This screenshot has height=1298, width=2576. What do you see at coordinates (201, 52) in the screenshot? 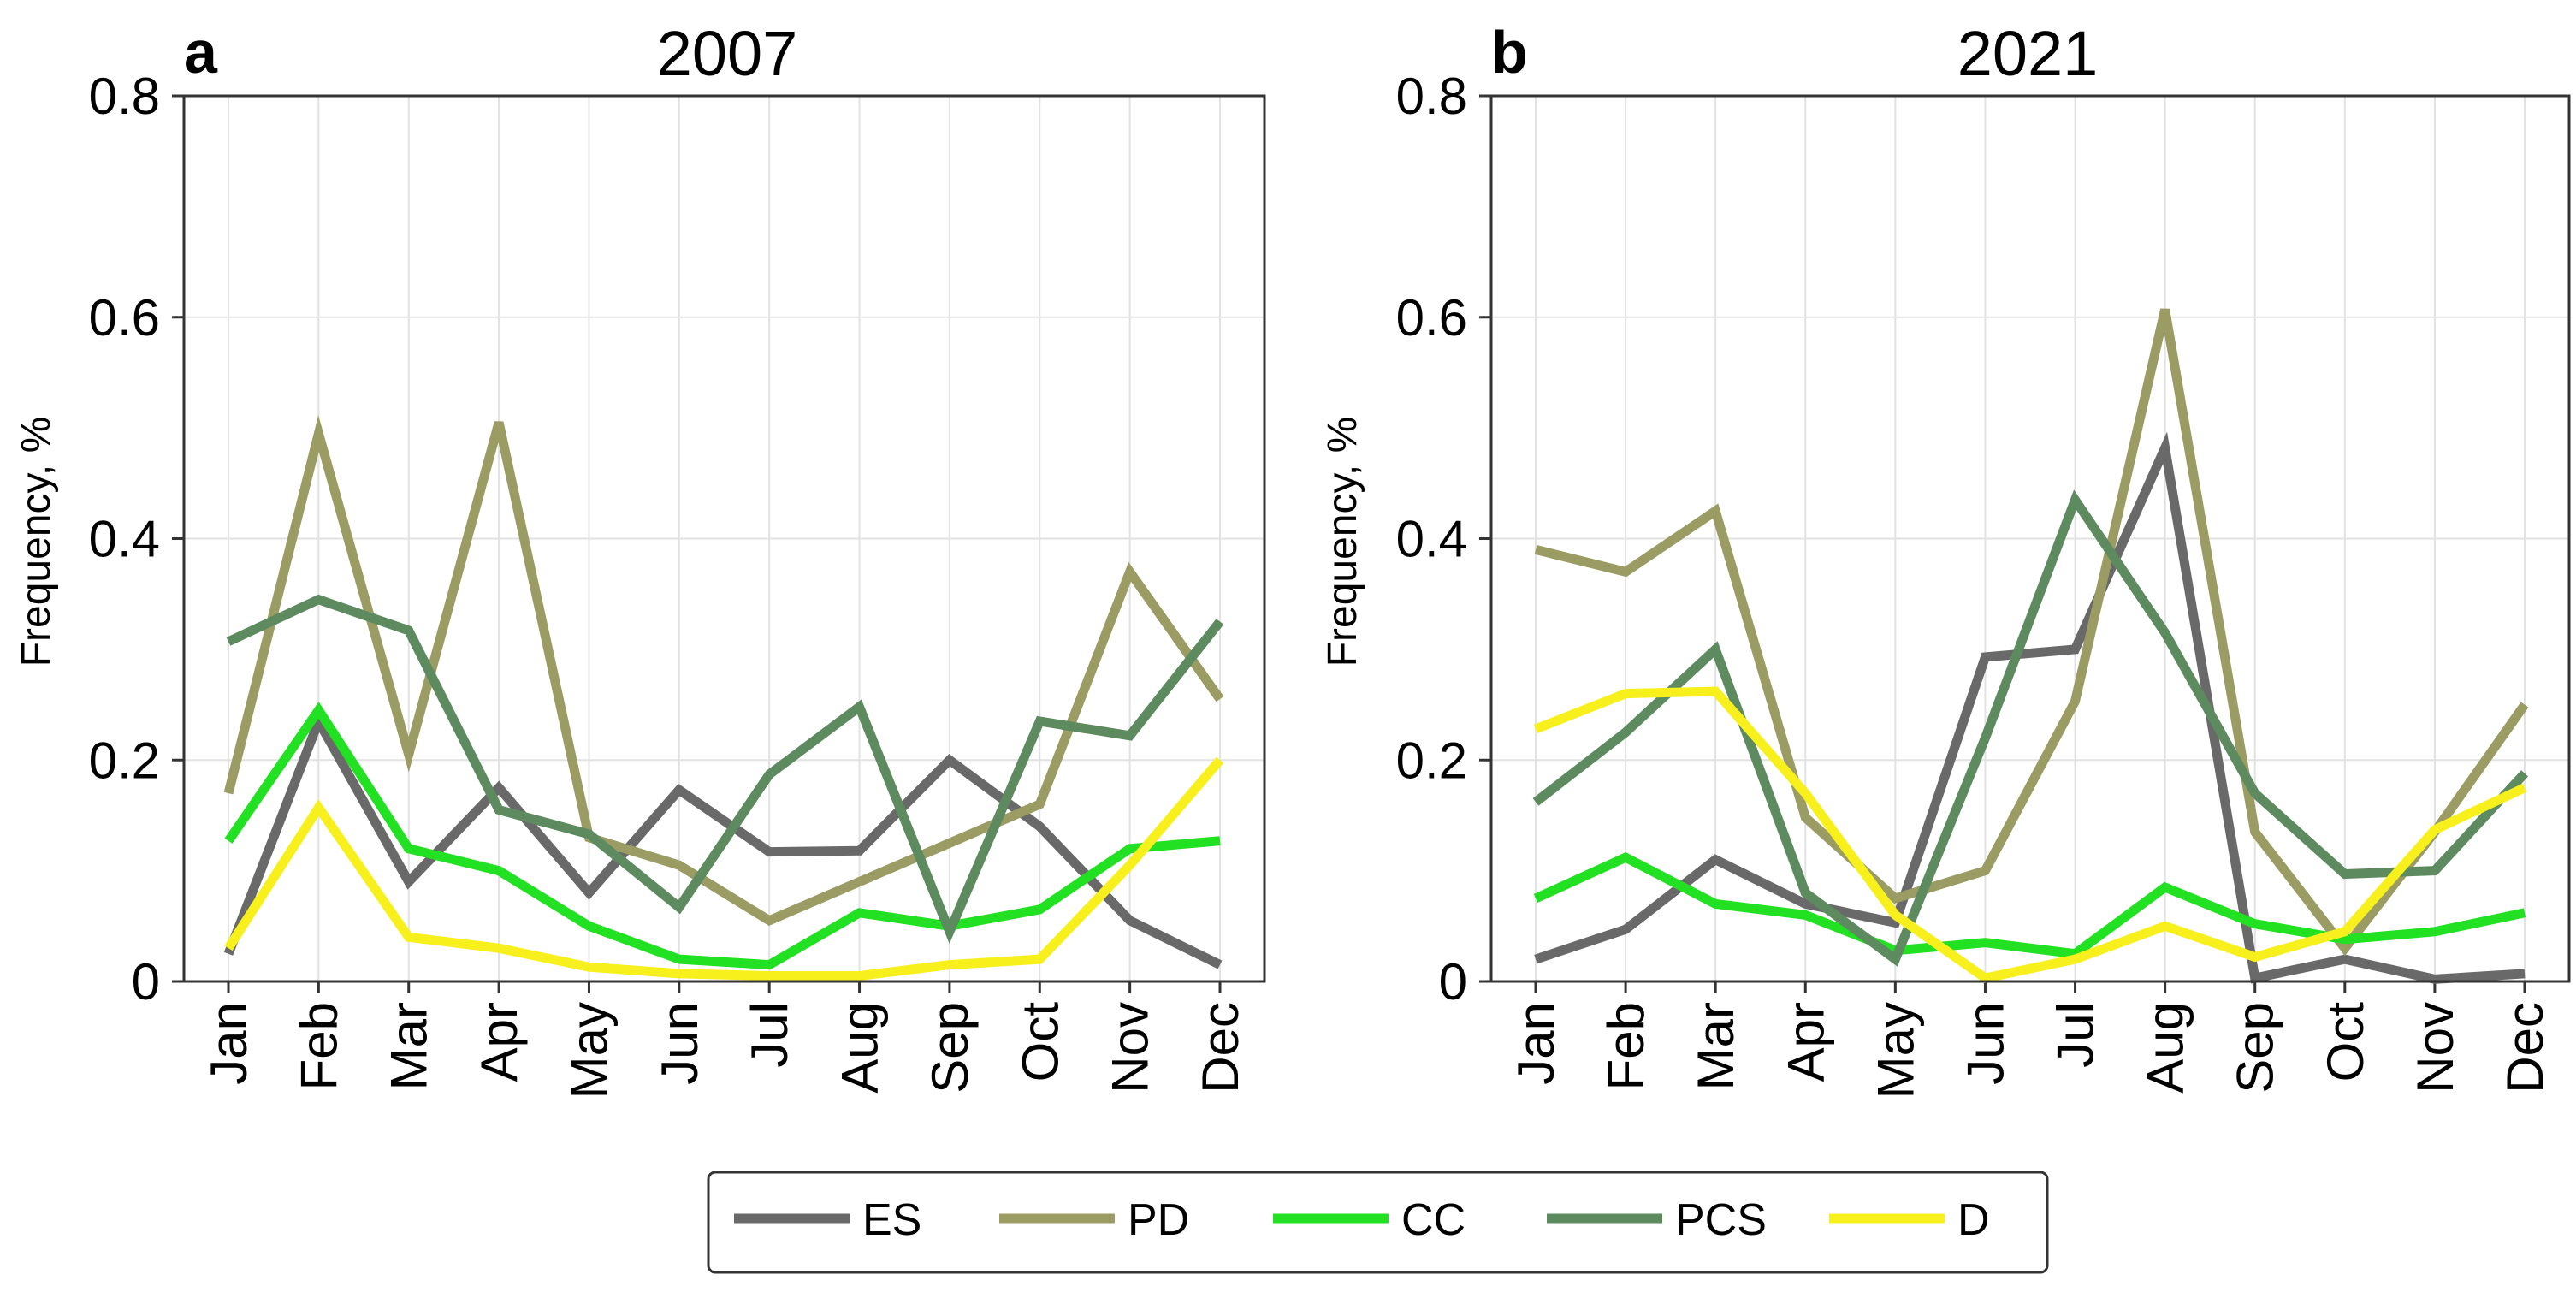
I see `panel-letter: a` at bounding box center [201, 52].